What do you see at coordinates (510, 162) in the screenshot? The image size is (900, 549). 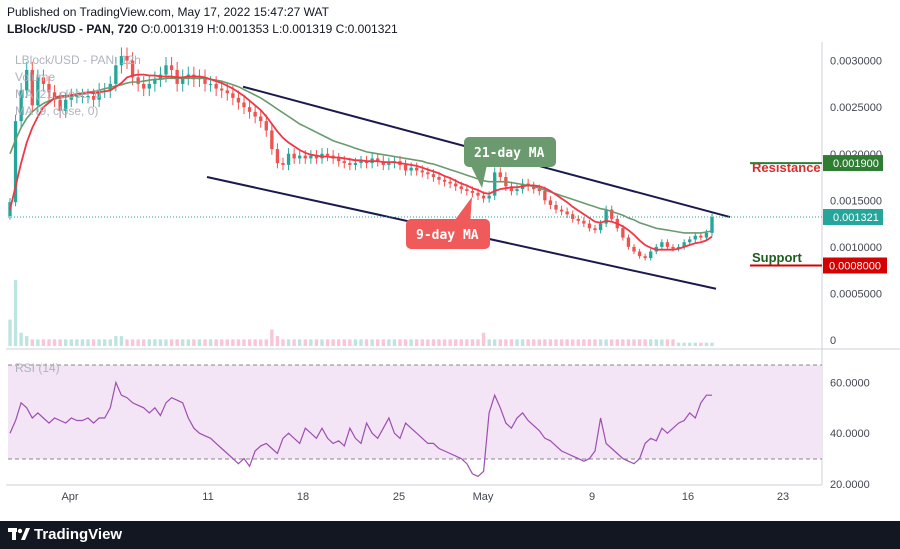 I see `ma21-callout: 21-day MA` at bounding box center [510, 162].